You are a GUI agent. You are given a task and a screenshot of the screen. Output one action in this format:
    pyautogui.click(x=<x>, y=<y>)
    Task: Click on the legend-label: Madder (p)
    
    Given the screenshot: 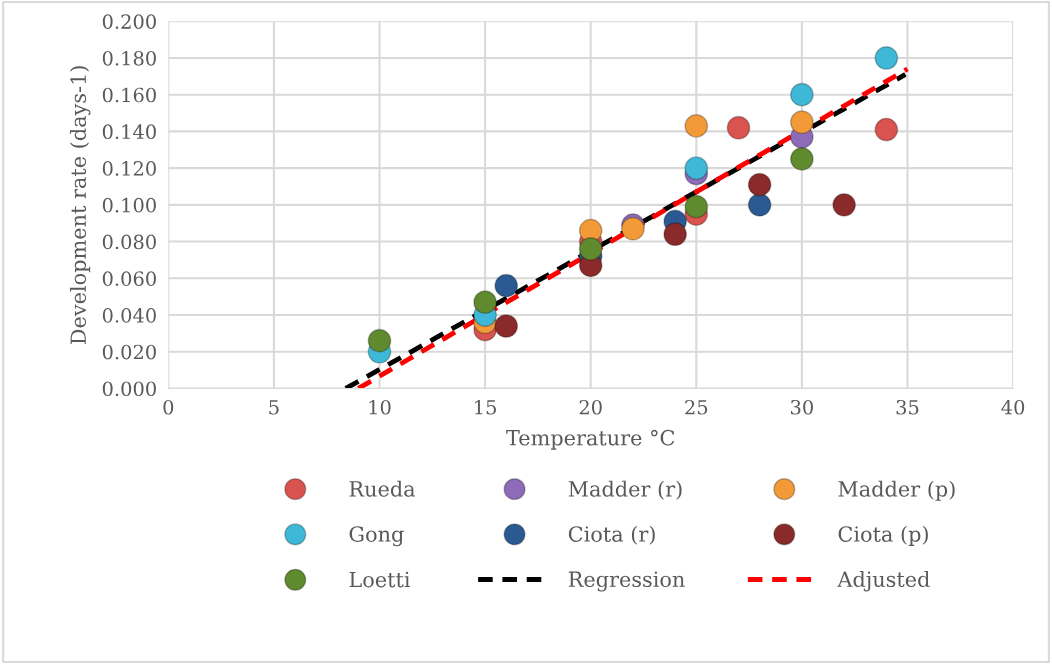 What is the action you would take?
    pyautogui.click(x=896, y=490)
    